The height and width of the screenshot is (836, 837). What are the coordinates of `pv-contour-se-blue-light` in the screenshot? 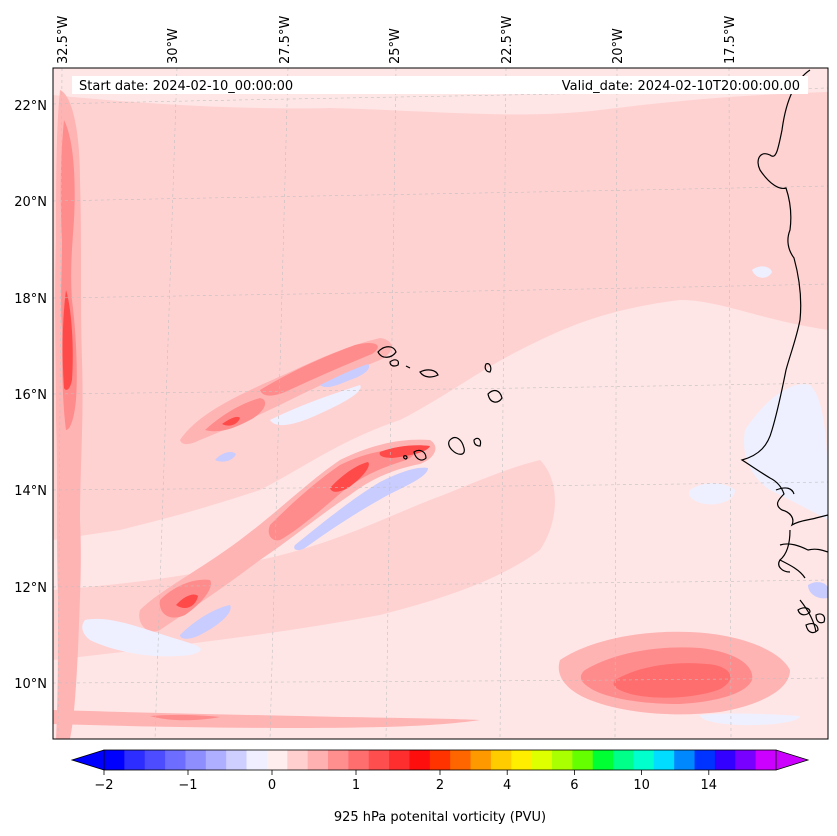 It's located at (750, 719).